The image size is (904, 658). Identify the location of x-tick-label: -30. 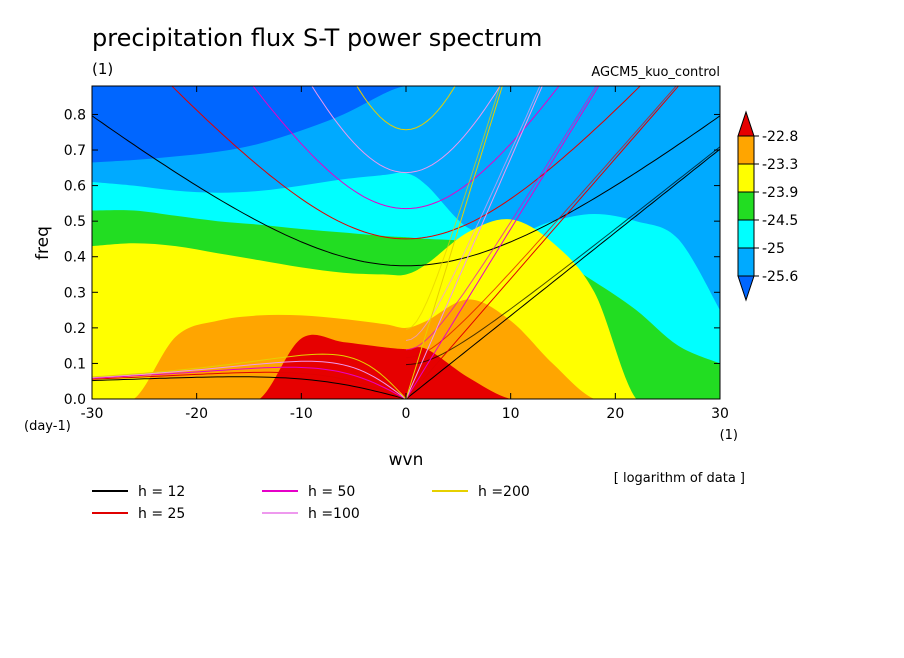
(92, 414).